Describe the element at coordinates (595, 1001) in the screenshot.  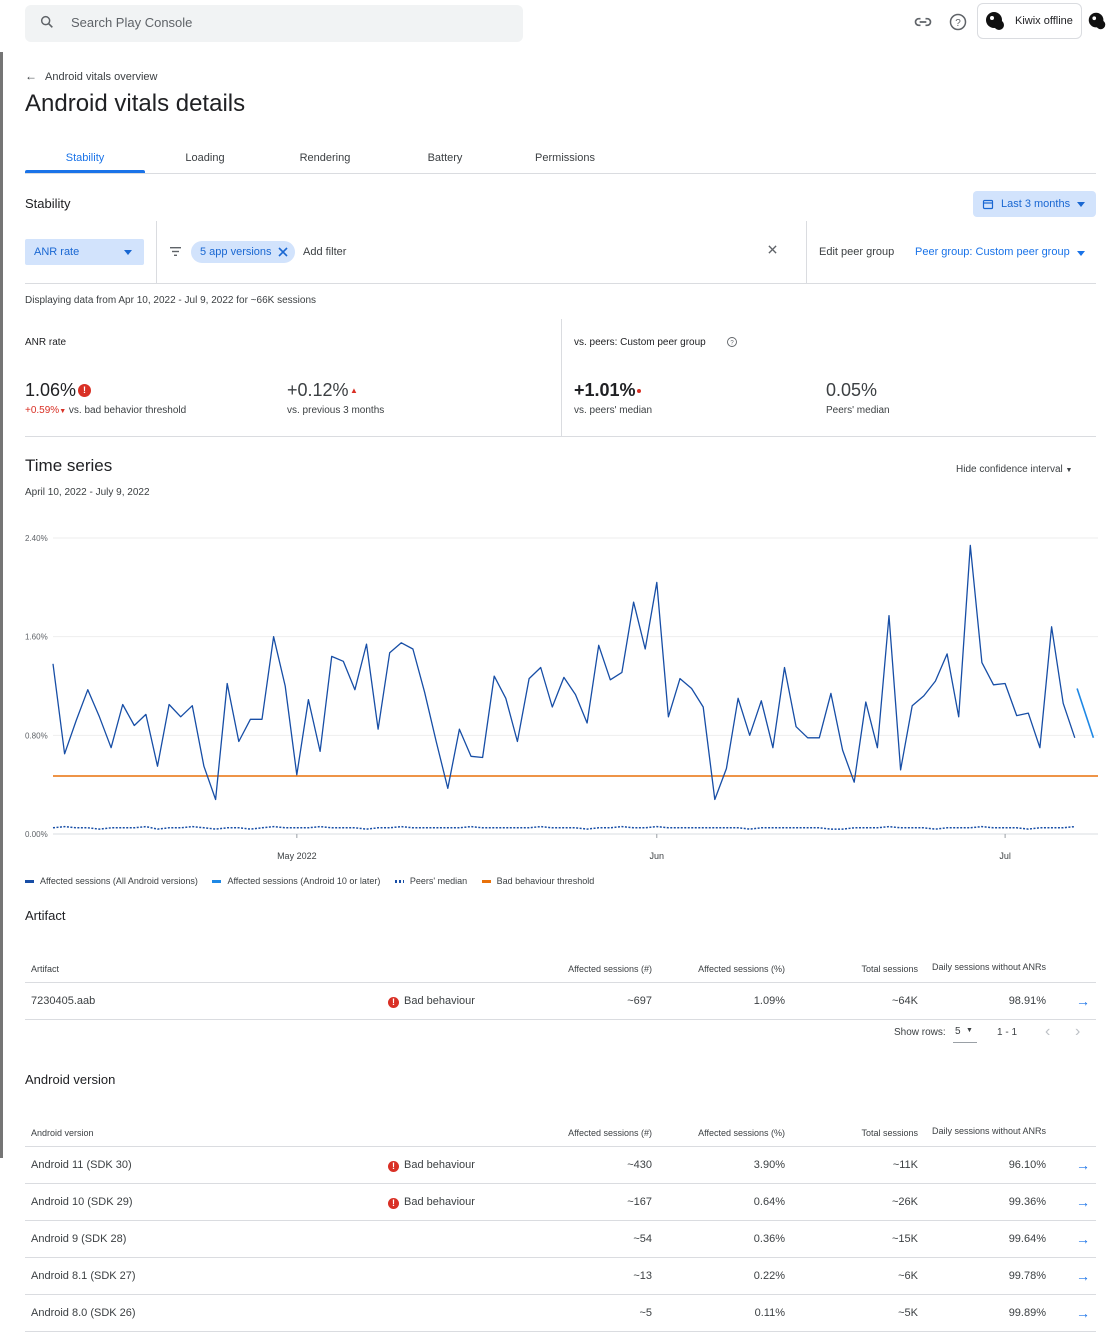
I see `affected-sessions-count: ~697` at that location.